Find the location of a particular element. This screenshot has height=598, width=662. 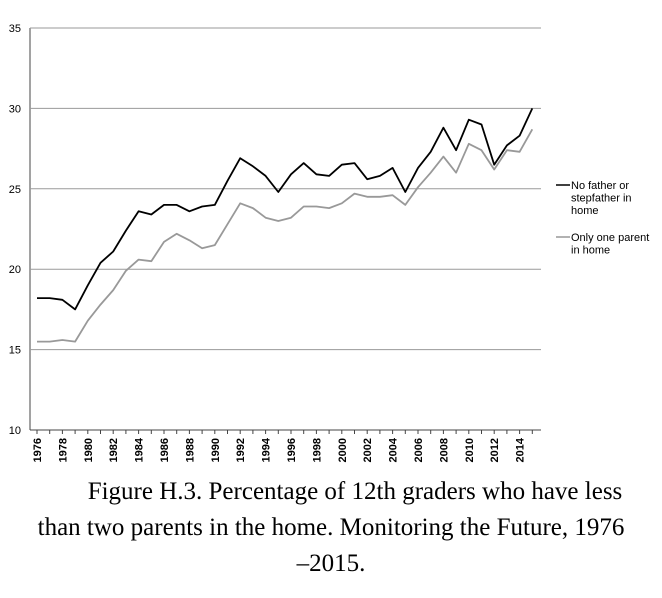

x-tick-label-2002: 2002 is located at coordinates (368, 450).